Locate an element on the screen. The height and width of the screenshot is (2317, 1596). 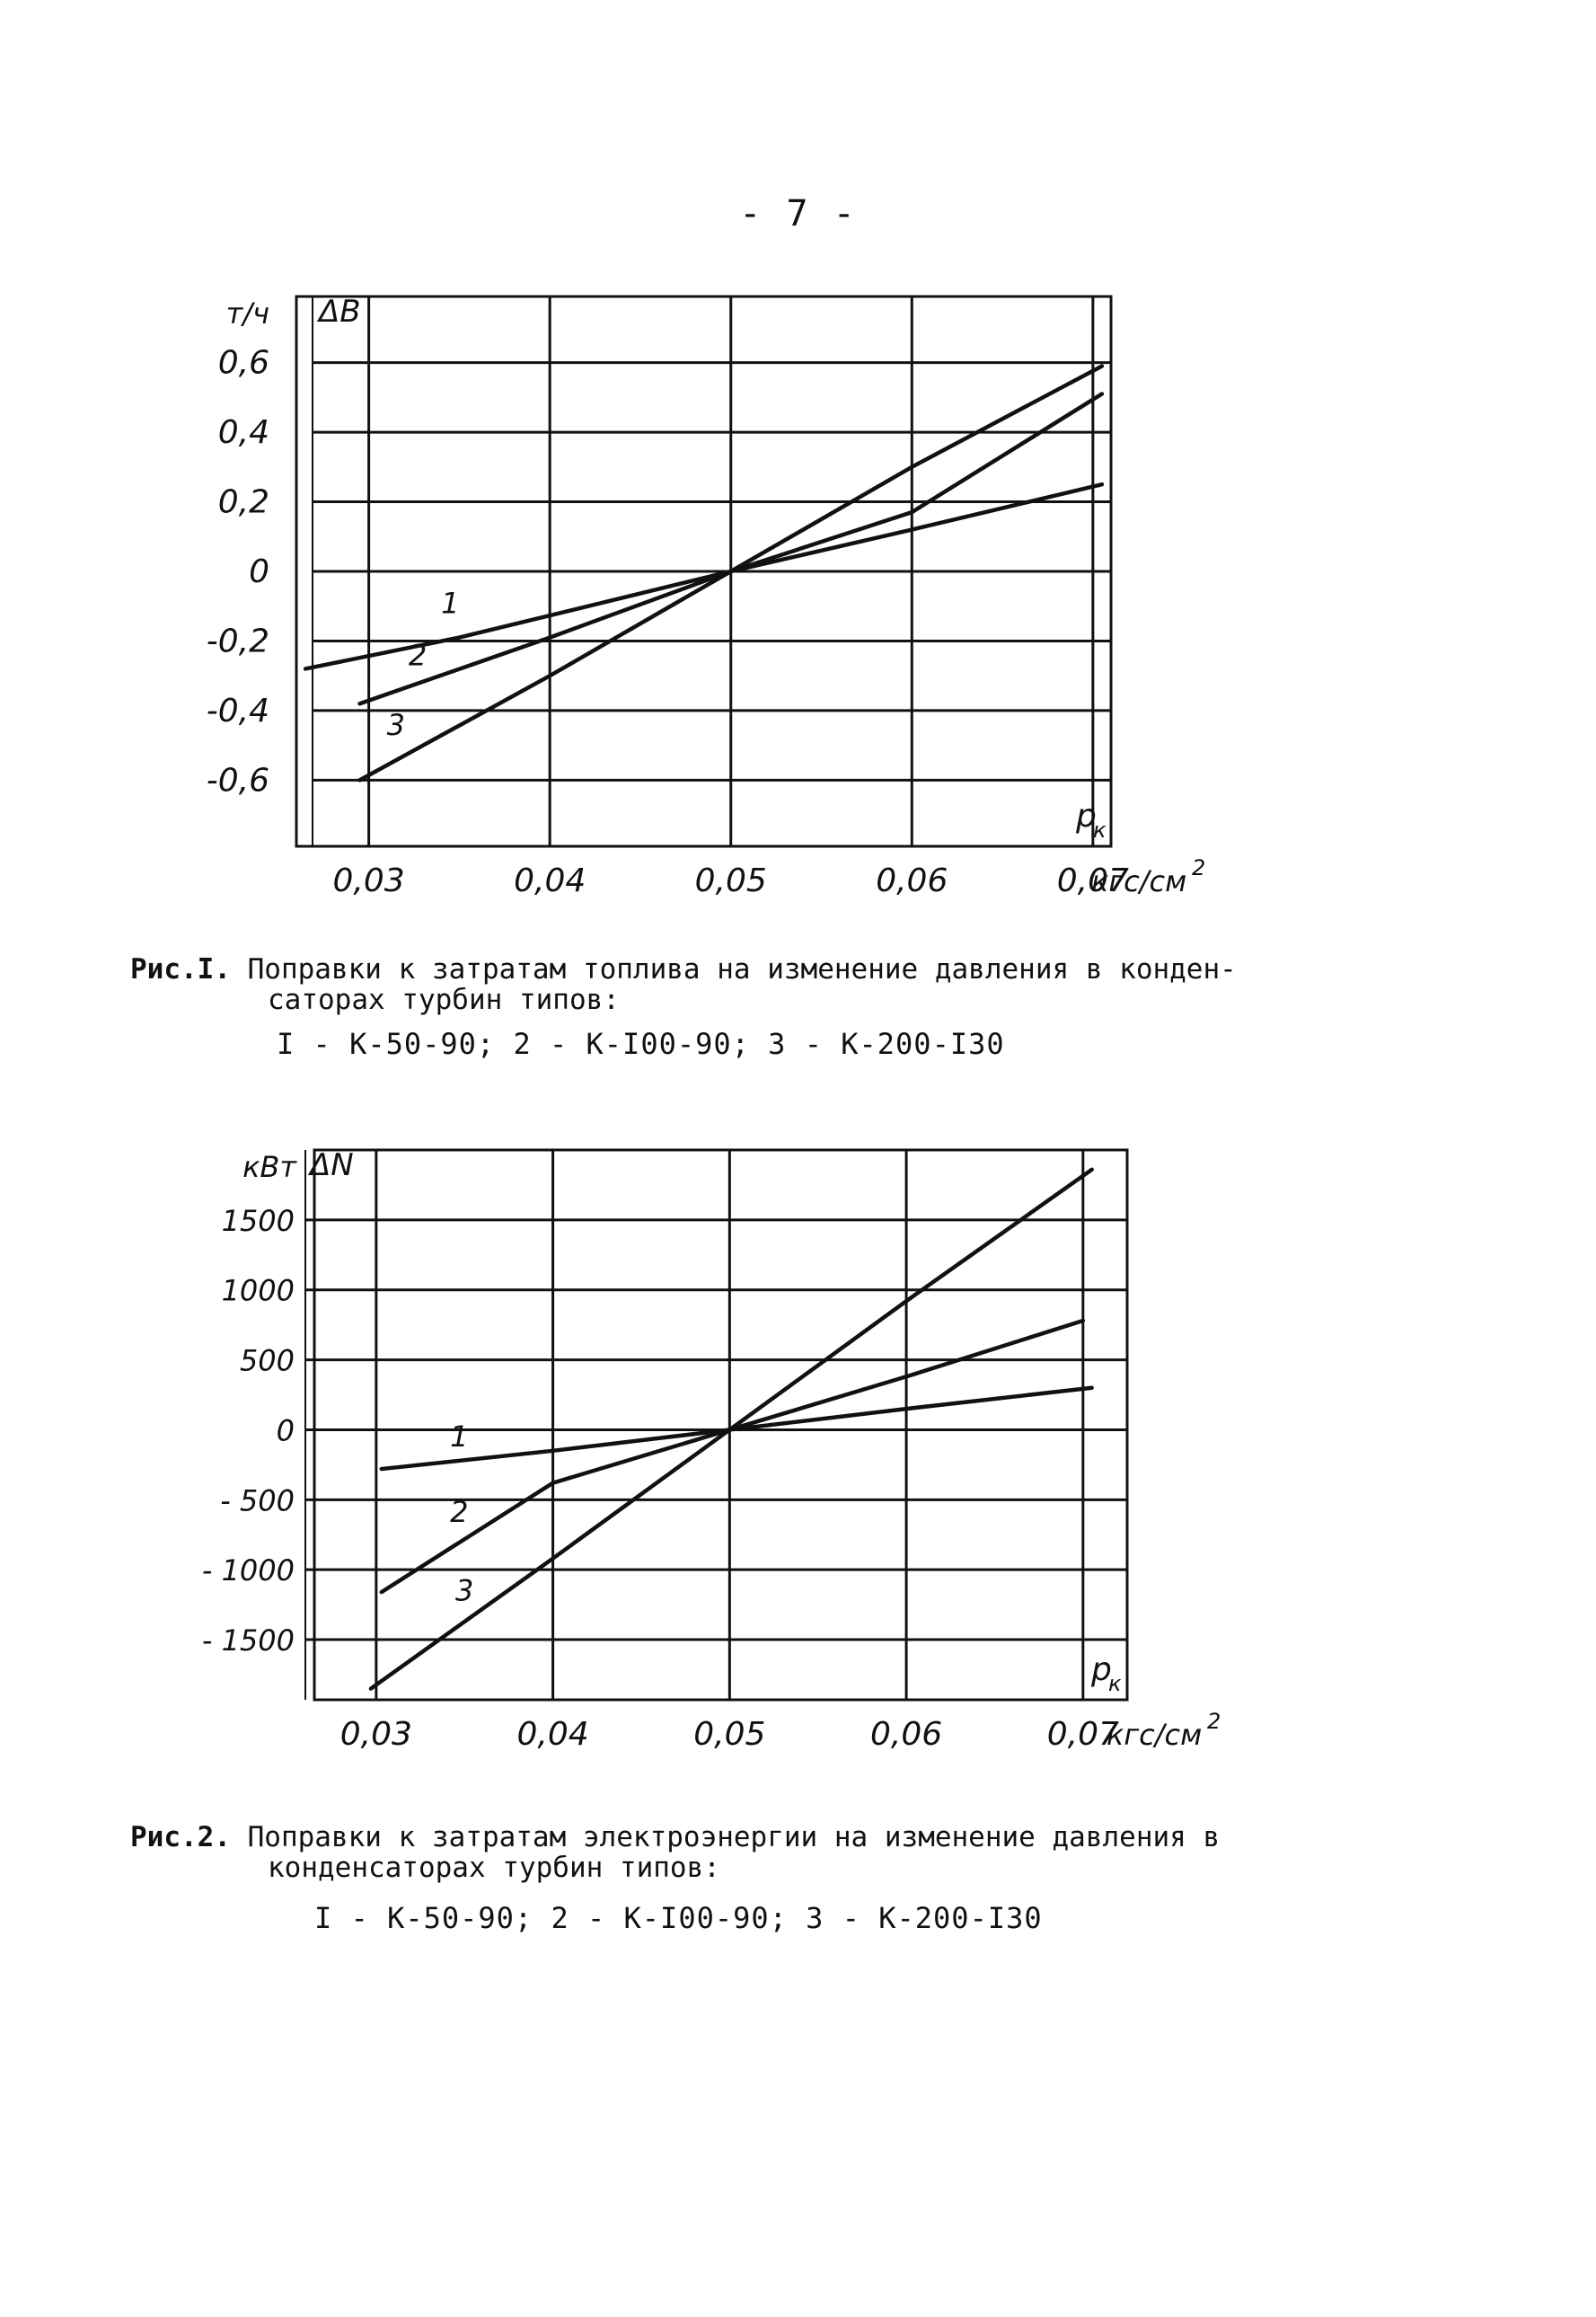
y-tick-label: -0,4 is located at coordinates (238, 711).